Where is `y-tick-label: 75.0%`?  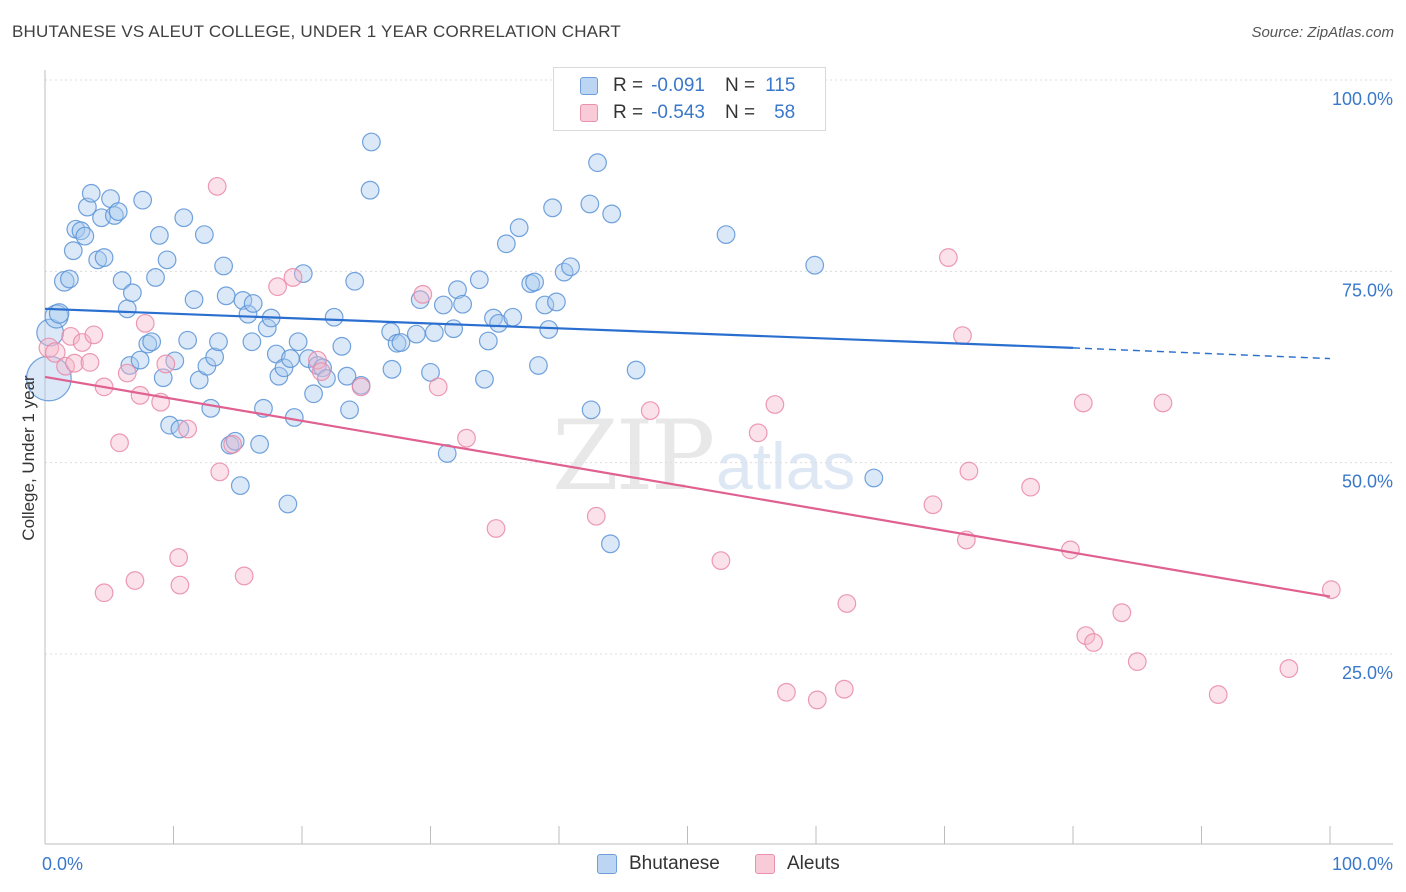 y-tick-label: 75.0% is located at coordinates (1367, 290).